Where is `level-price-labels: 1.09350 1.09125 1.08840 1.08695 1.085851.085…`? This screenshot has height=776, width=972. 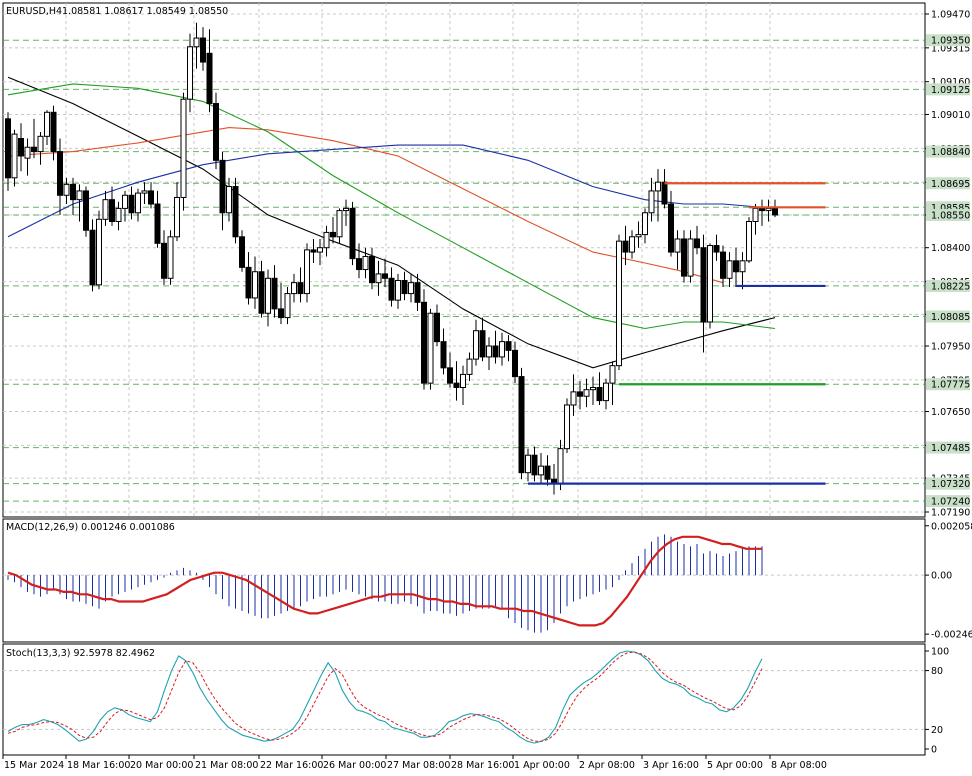
level-price-labels: 1.09350 1.09125 1.08840 1.08695 1.085851.085… is located at coordinates (948, 271).